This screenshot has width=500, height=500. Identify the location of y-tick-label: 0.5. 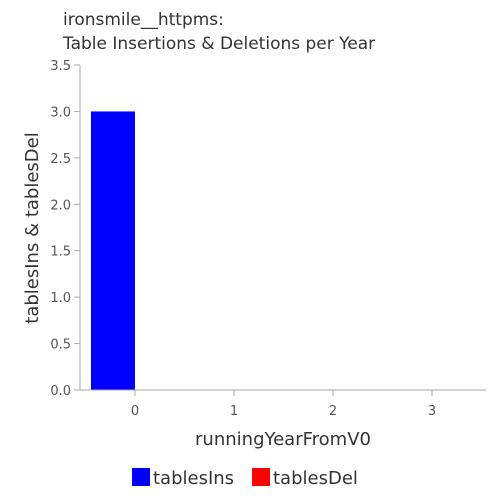
(60, 345).